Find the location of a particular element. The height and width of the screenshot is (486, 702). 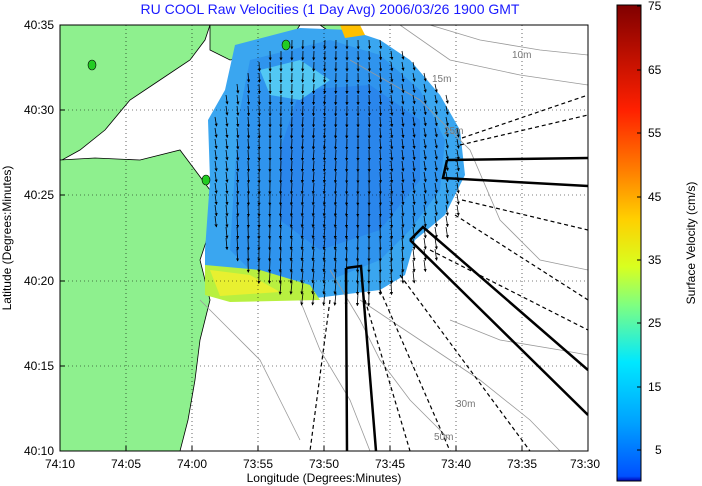

contour-label: 25m is located at coordinates (453, 131).